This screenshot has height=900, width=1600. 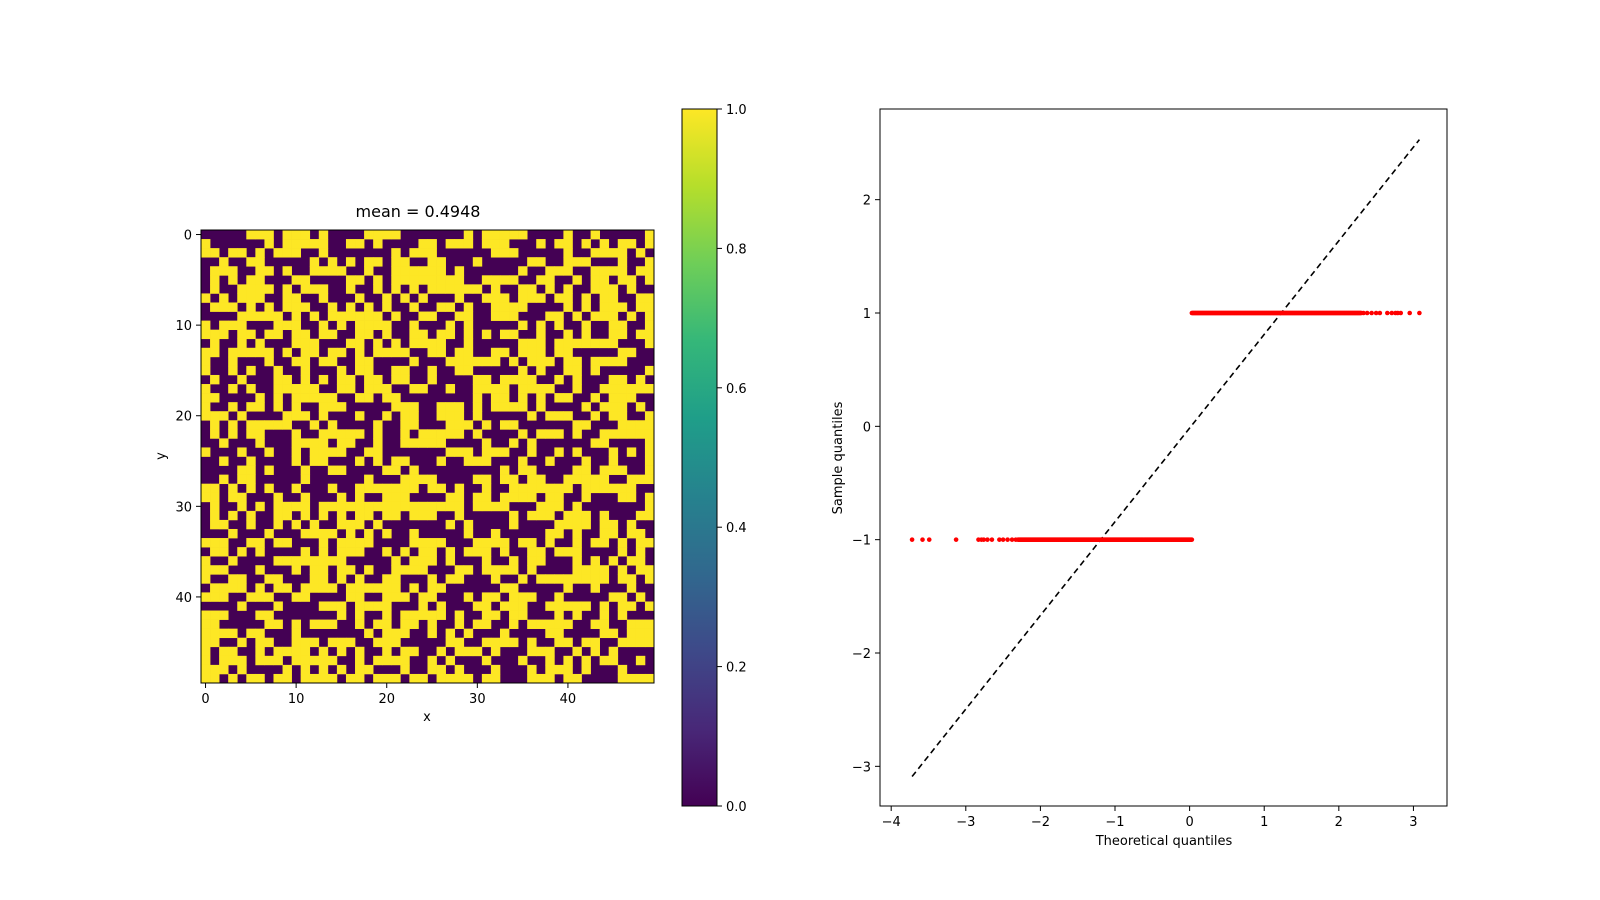 What do you see at coordinates (732, 459) in the screenshot?
I see `colorbar-ticks: 0.0 0.2 0.4 0.6 0.8 1.0` at bounding box center [732, 459].